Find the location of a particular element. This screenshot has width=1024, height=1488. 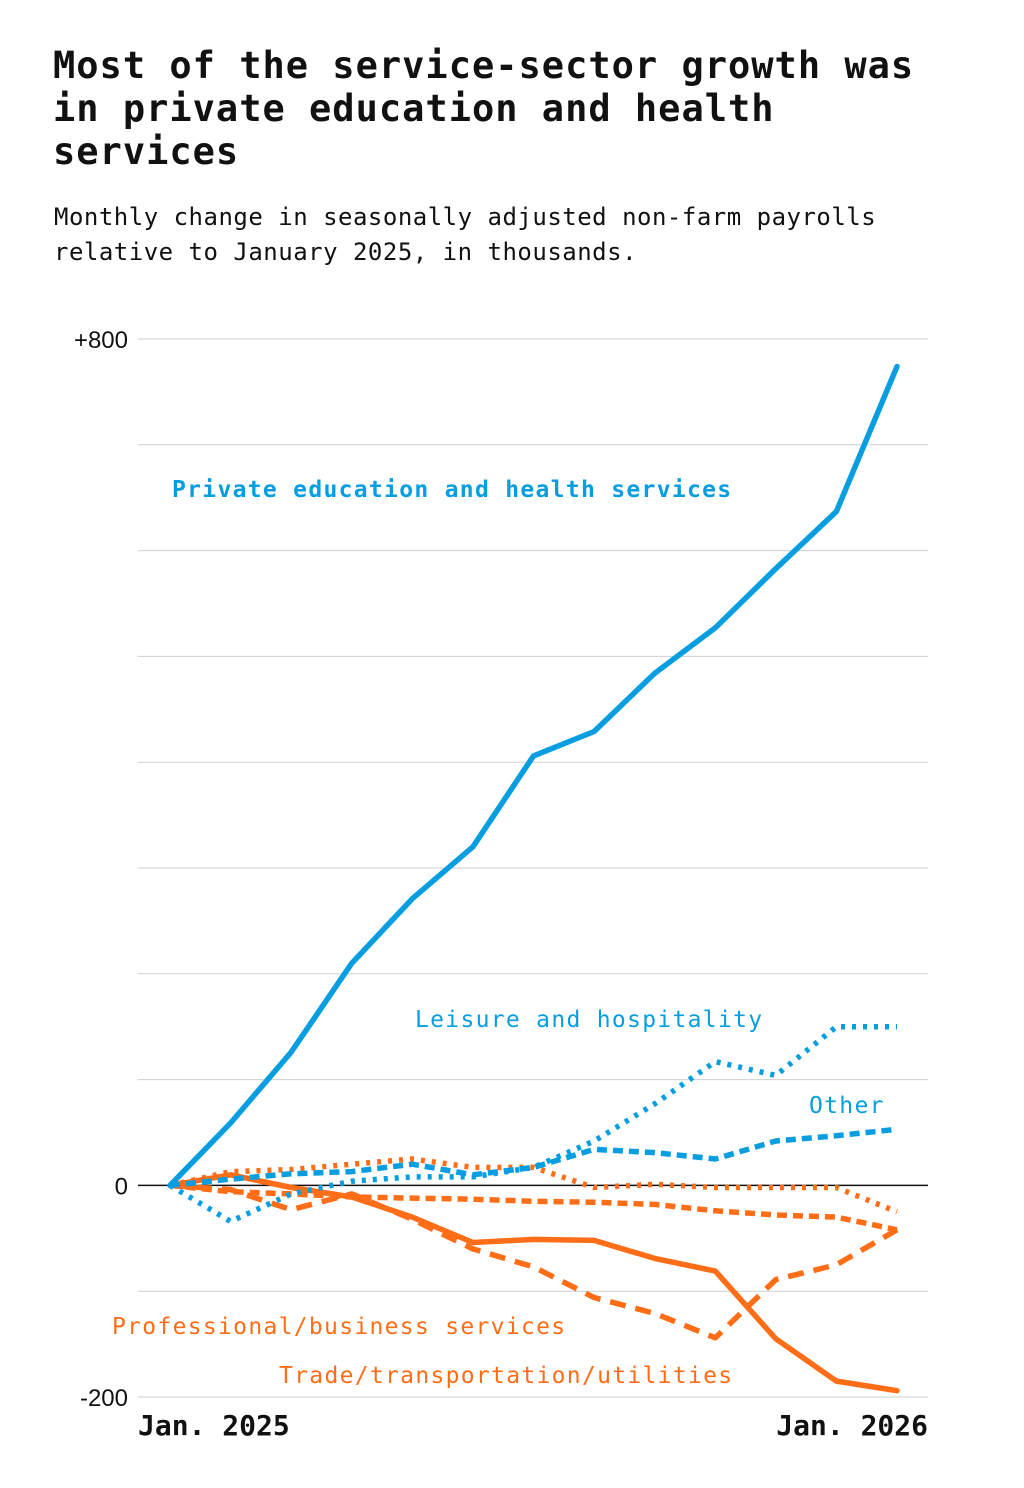

x-axis-ticks: Jan. 2025 Jan. 2026 is located at coordinates (533, 1425).